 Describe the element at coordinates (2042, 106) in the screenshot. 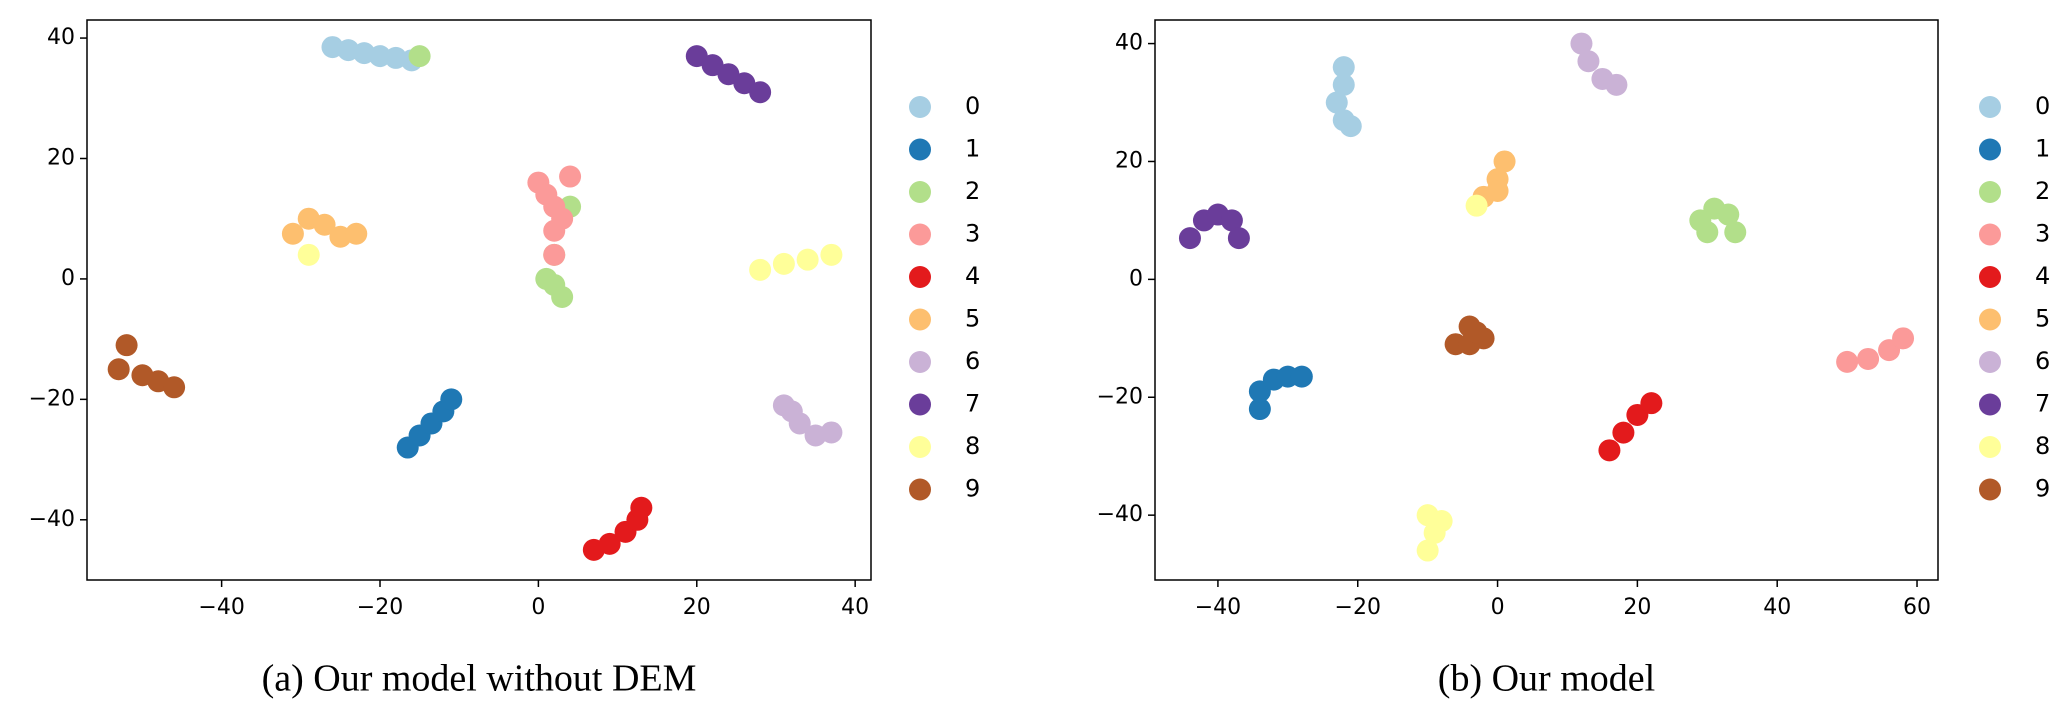

I see `legend-label: 0` at that location.